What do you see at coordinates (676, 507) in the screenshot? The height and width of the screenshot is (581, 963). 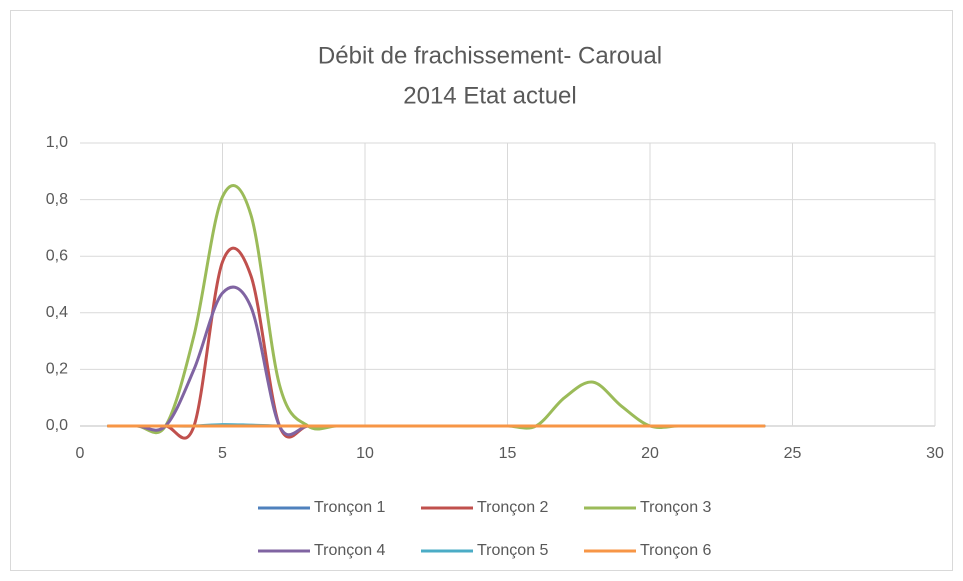 I see `legend-label: Tronçon 3` at bounding box center [676, 507].